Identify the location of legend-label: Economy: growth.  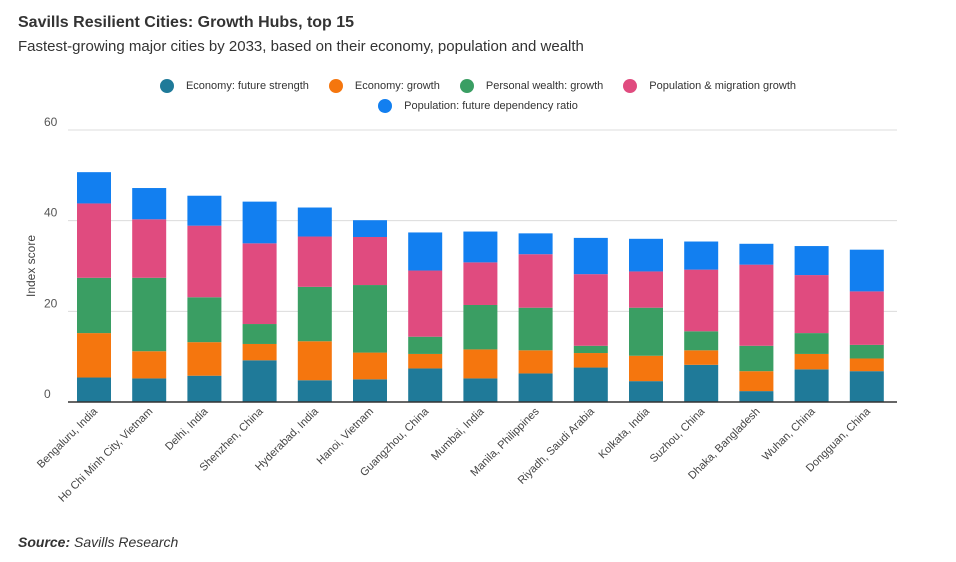
(397, 86).